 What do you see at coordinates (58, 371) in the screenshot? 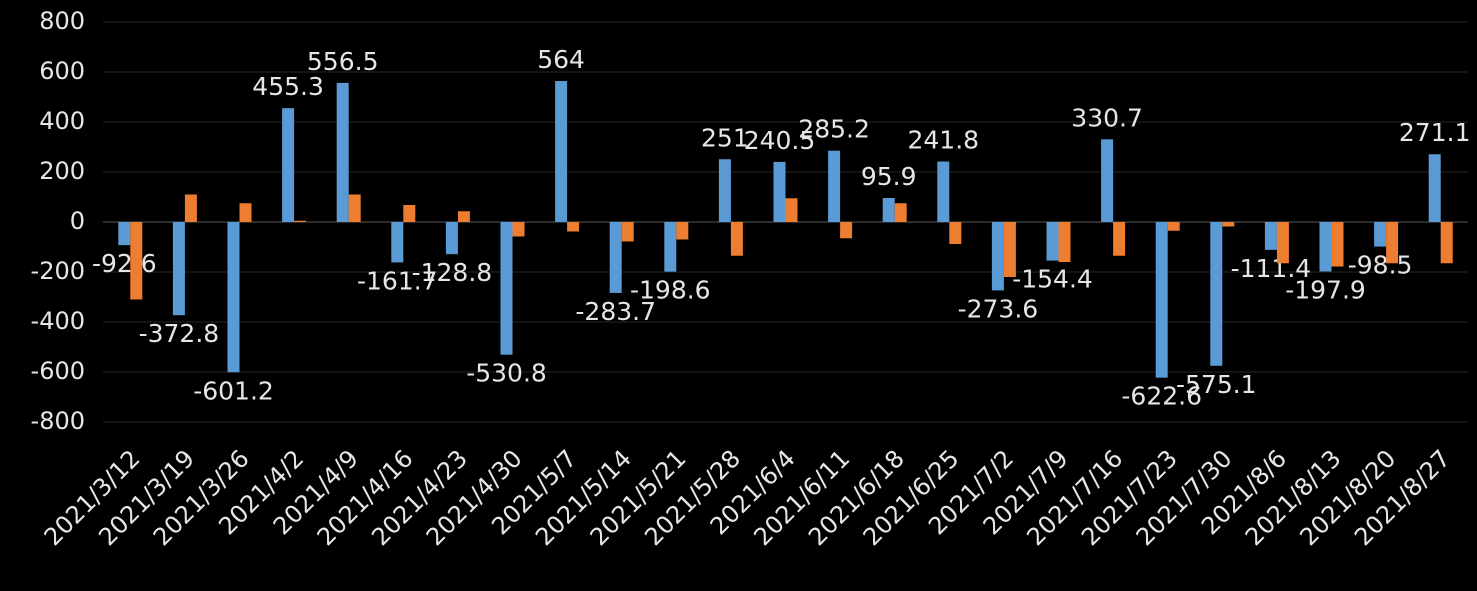
I see `y-tick-label: -600` at bounding box center [58, 371].